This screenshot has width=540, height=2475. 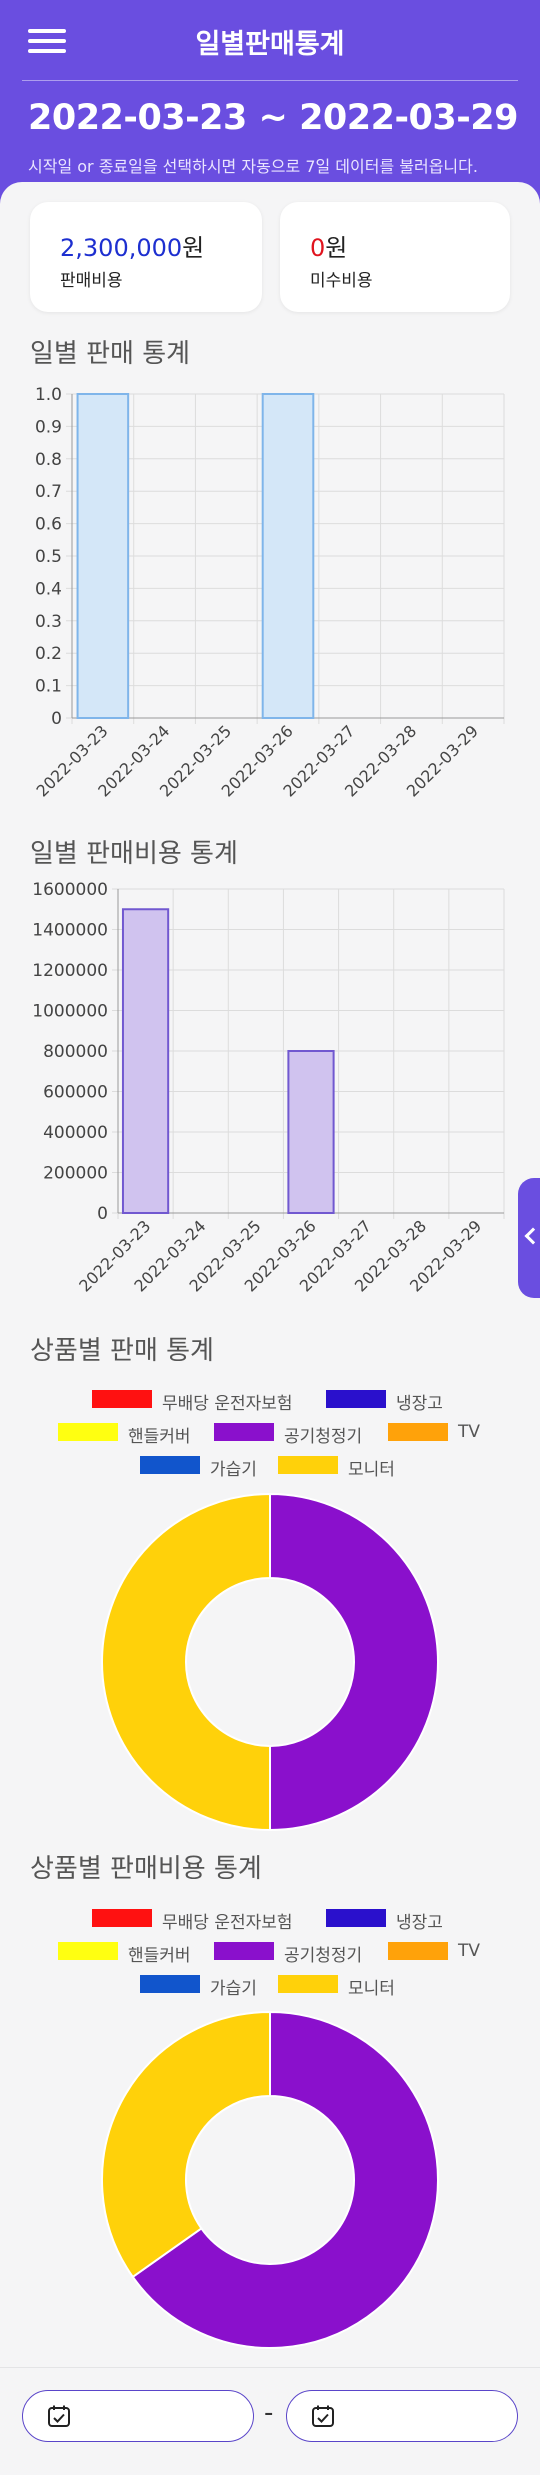 What do you see at coordinates (122, 1351) in the screenshot?
I see `section-title-product-sales: 상품별 판매 통계` at bounding box center [122, 1351].